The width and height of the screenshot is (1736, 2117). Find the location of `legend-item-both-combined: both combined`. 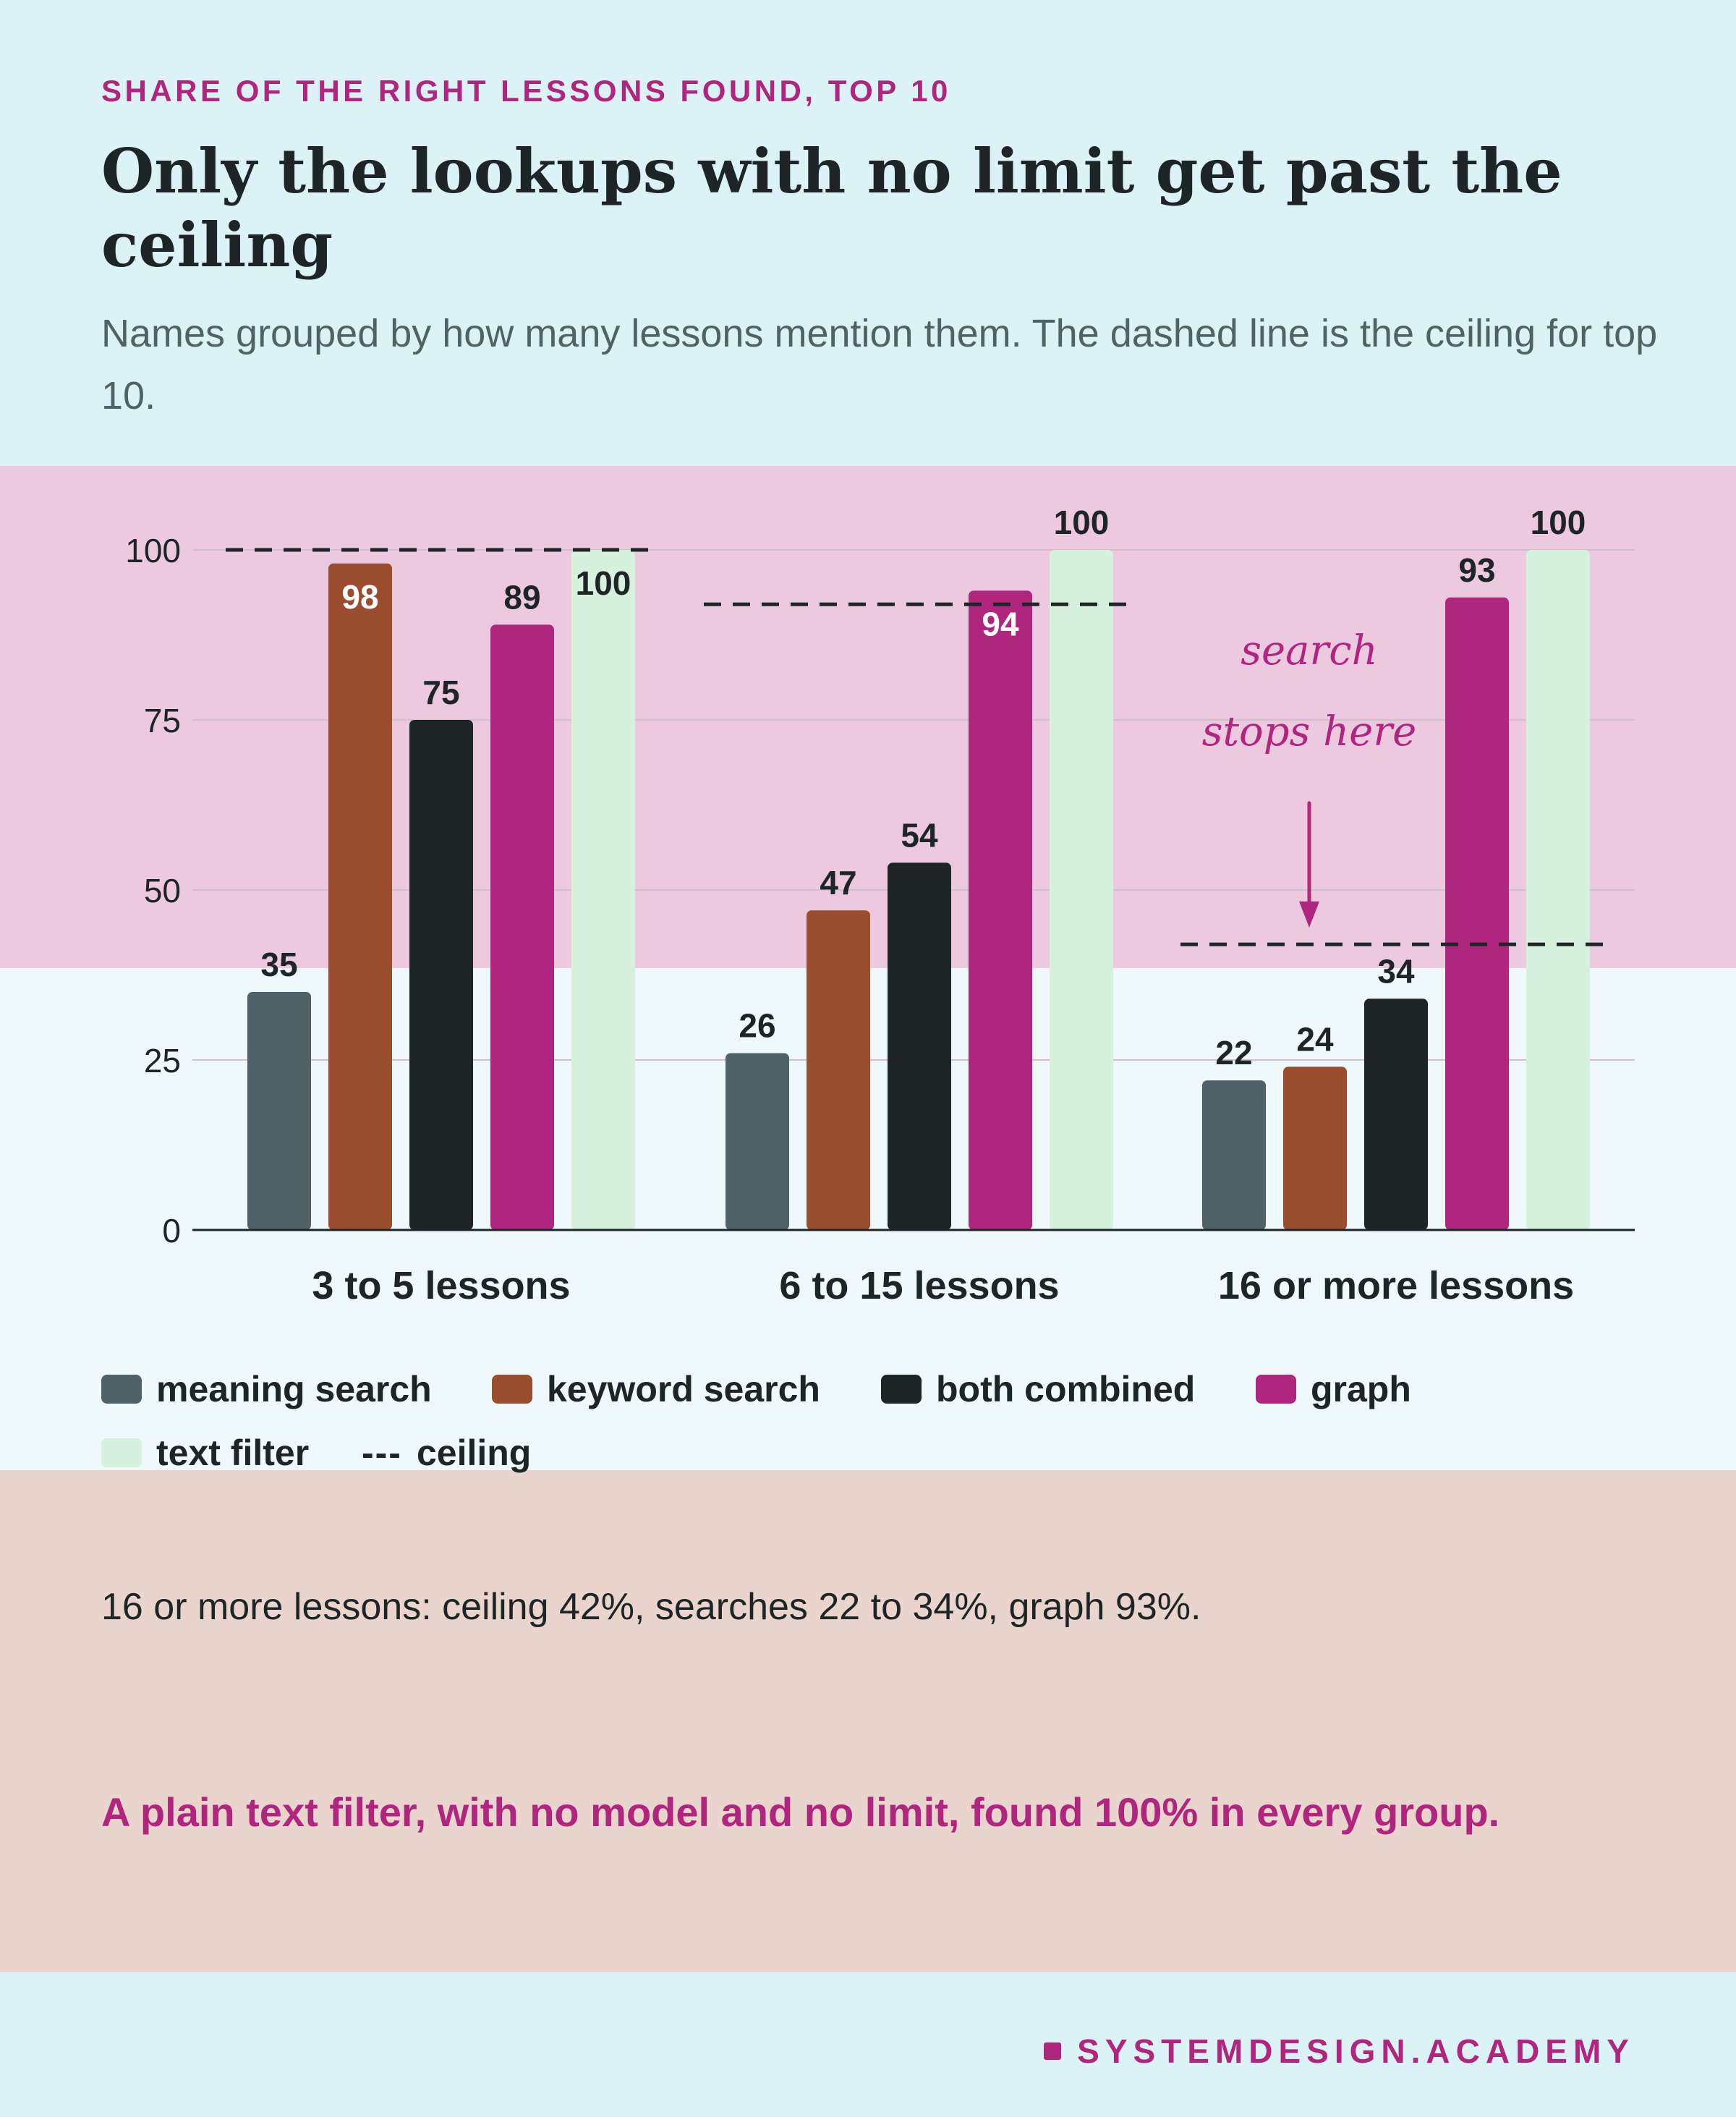

legend-item-both-combined: both combined is located at coordinates (1038, 1389).